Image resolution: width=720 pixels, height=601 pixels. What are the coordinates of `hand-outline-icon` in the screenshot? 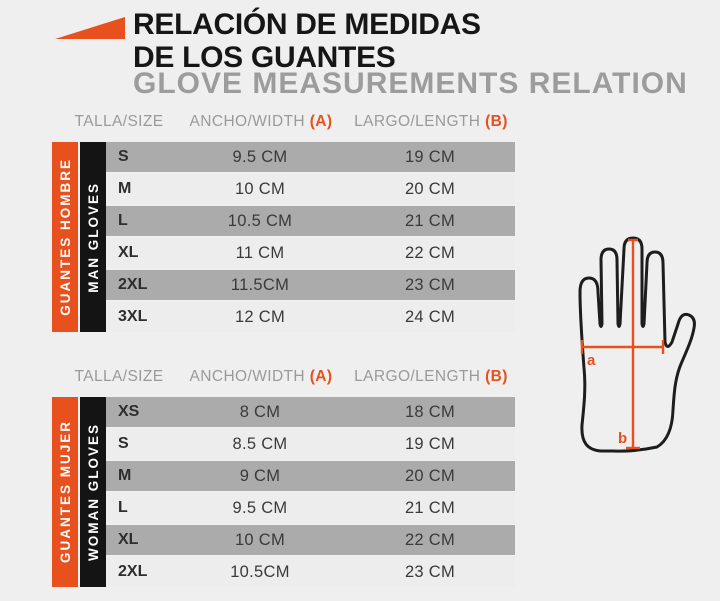 It's located at (637, 344).